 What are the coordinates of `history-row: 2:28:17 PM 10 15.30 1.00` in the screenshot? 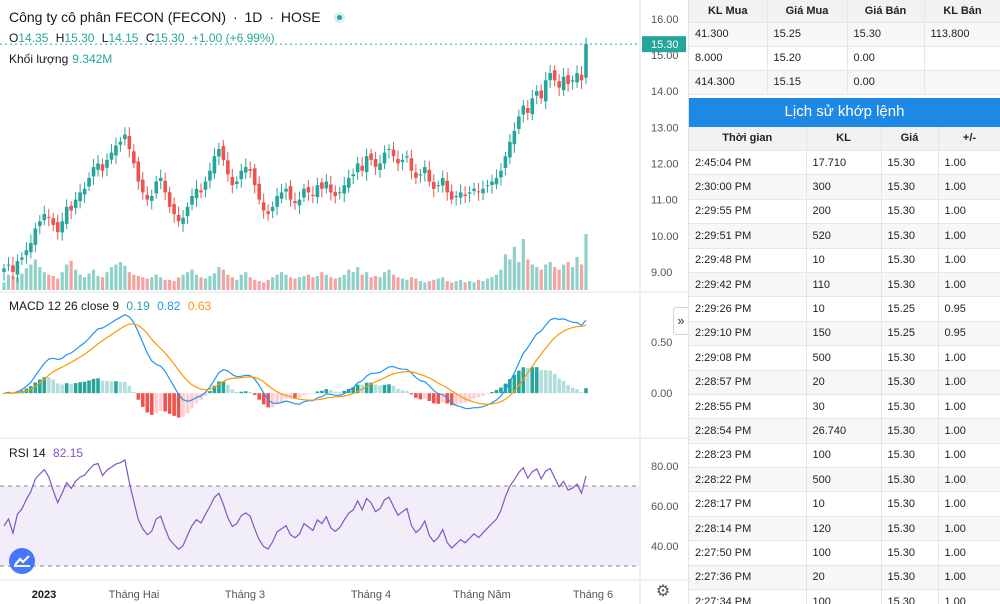 It's located at (844, 504).